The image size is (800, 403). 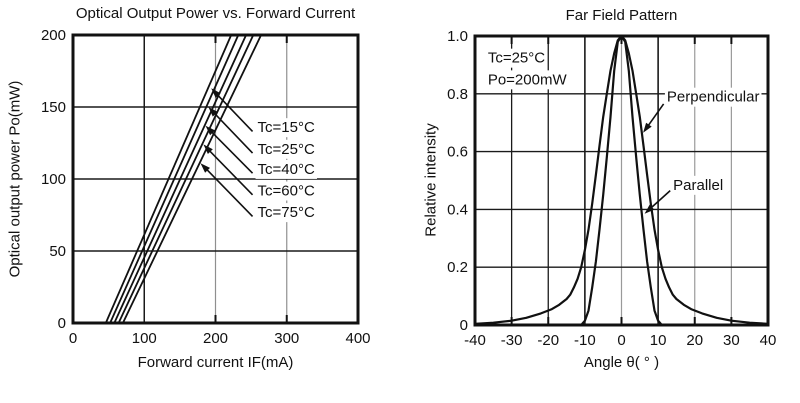 I want to click on curve-label: Tc=60°C, so click(x=286, y=191).